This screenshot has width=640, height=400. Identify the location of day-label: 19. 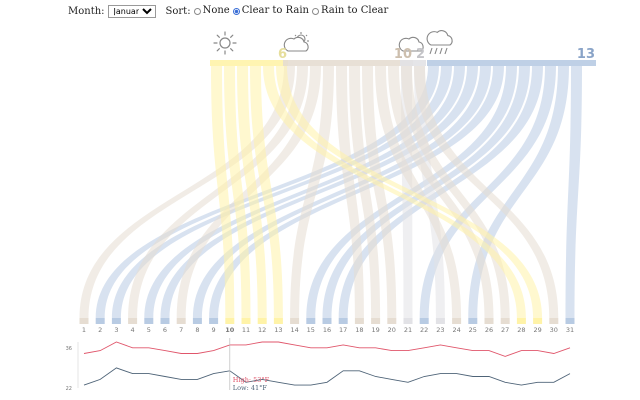
(375, 330).